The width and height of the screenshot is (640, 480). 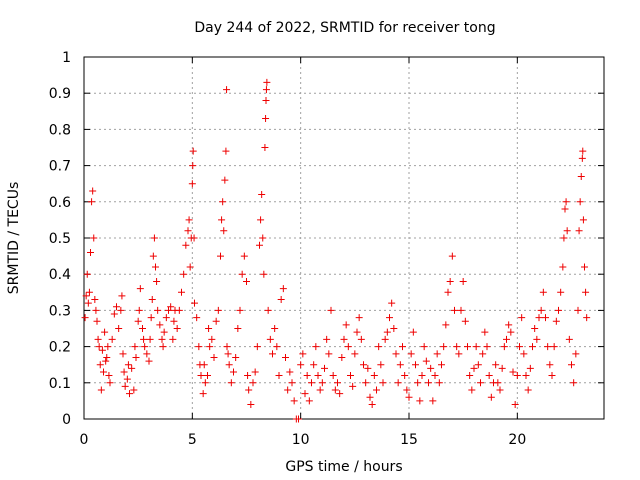 I want to click on x-axis-label: GPS time / hours, so click(x=343, y=467).